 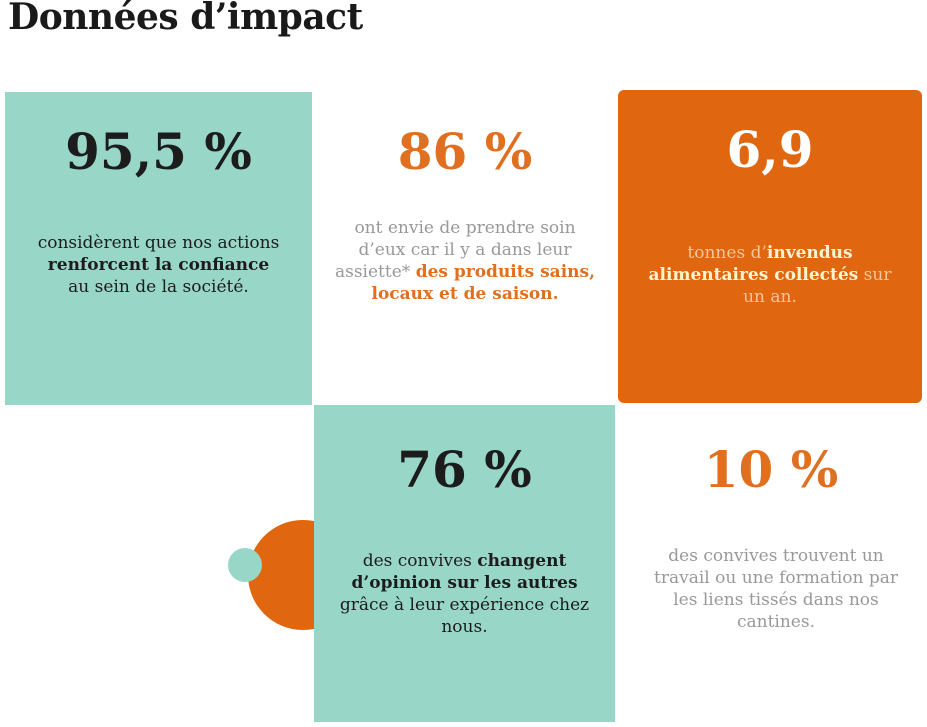 I want to click on stat-value: 95,5 %, so click(x=158, y=151).